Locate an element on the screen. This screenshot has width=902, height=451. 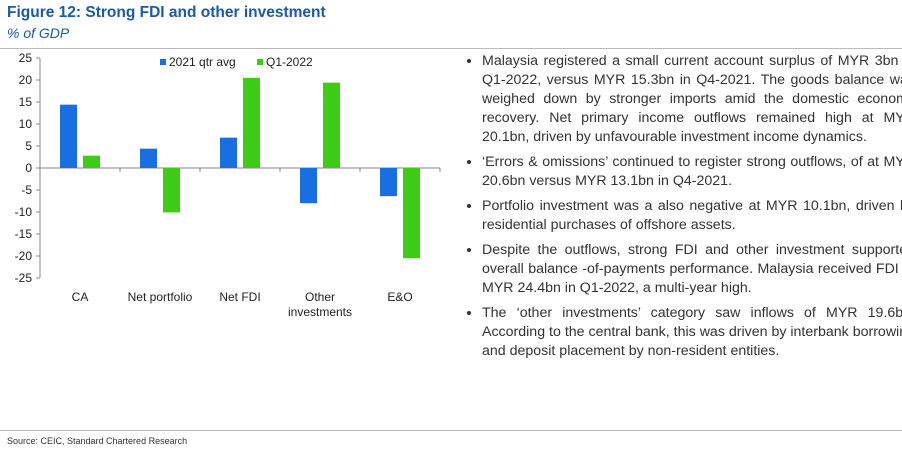
x-tick-label: CA is located at coordinates (80, 297).